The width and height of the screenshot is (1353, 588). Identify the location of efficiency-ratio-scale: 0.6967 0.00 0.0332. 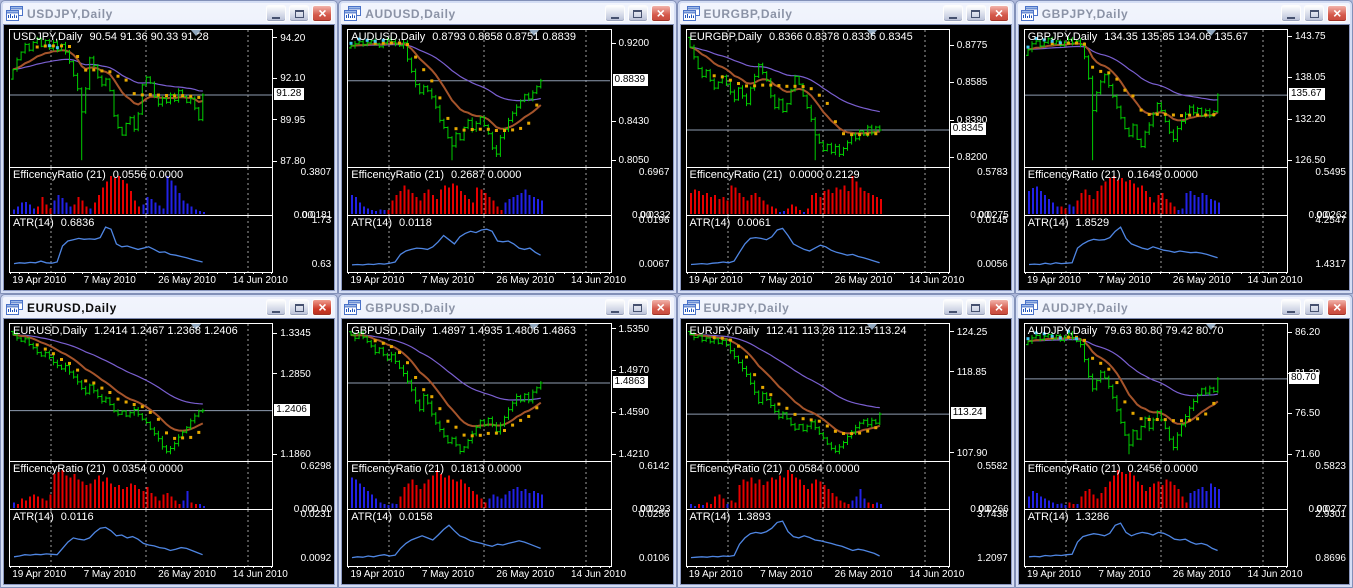
(642, 194).